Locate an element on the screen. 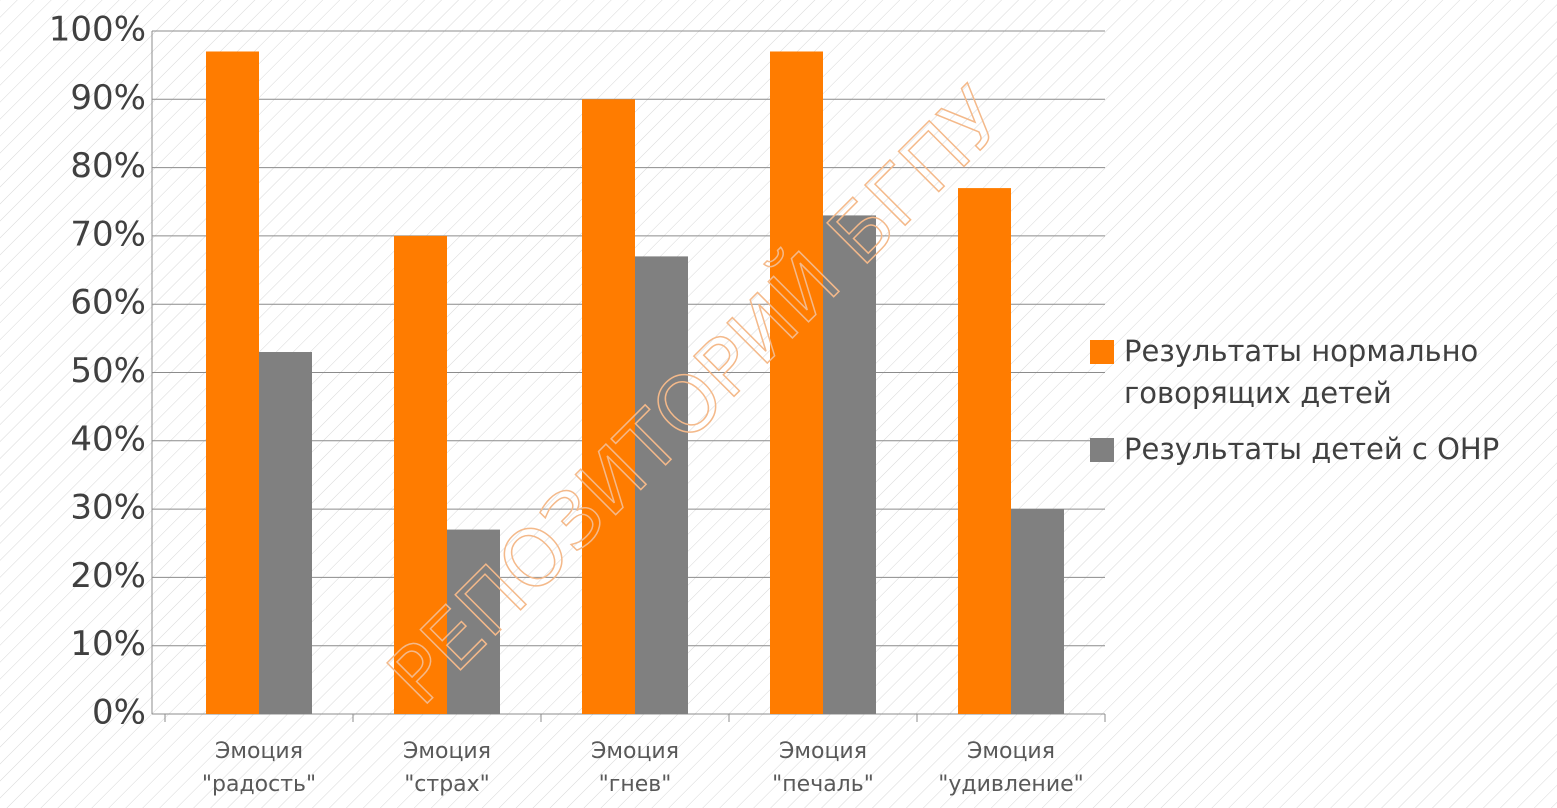  legend-item: Результаты детей с ОНР is located at coordinates (1320, 449).